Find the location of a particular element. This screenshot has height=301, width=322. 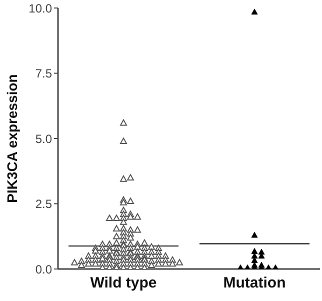

y-axis-title: PIK3CA expression is located at coordinates (12, 138).